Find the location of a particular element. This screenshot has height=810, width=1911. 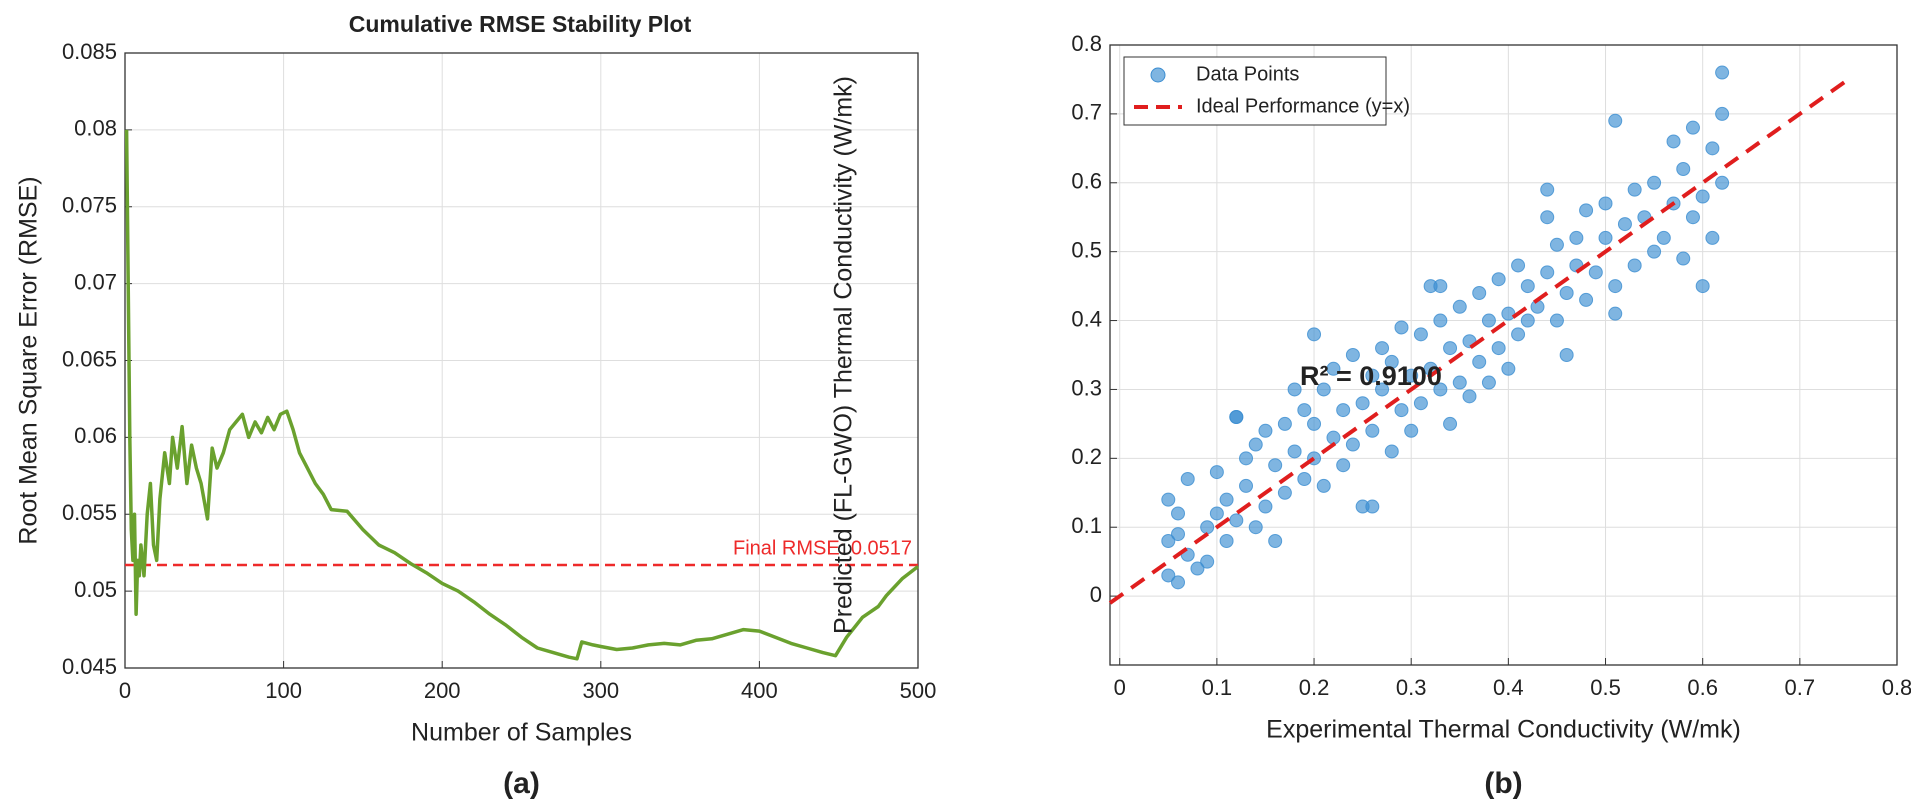

y-tick-label: 0 is located at coordinates (1096, 594).